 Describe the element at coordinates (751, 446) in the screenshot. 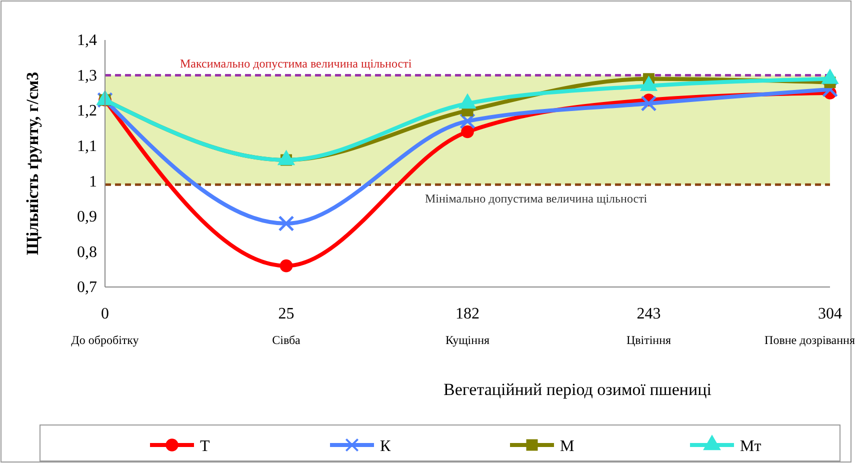

I see `legend-label: Мт` at that location.